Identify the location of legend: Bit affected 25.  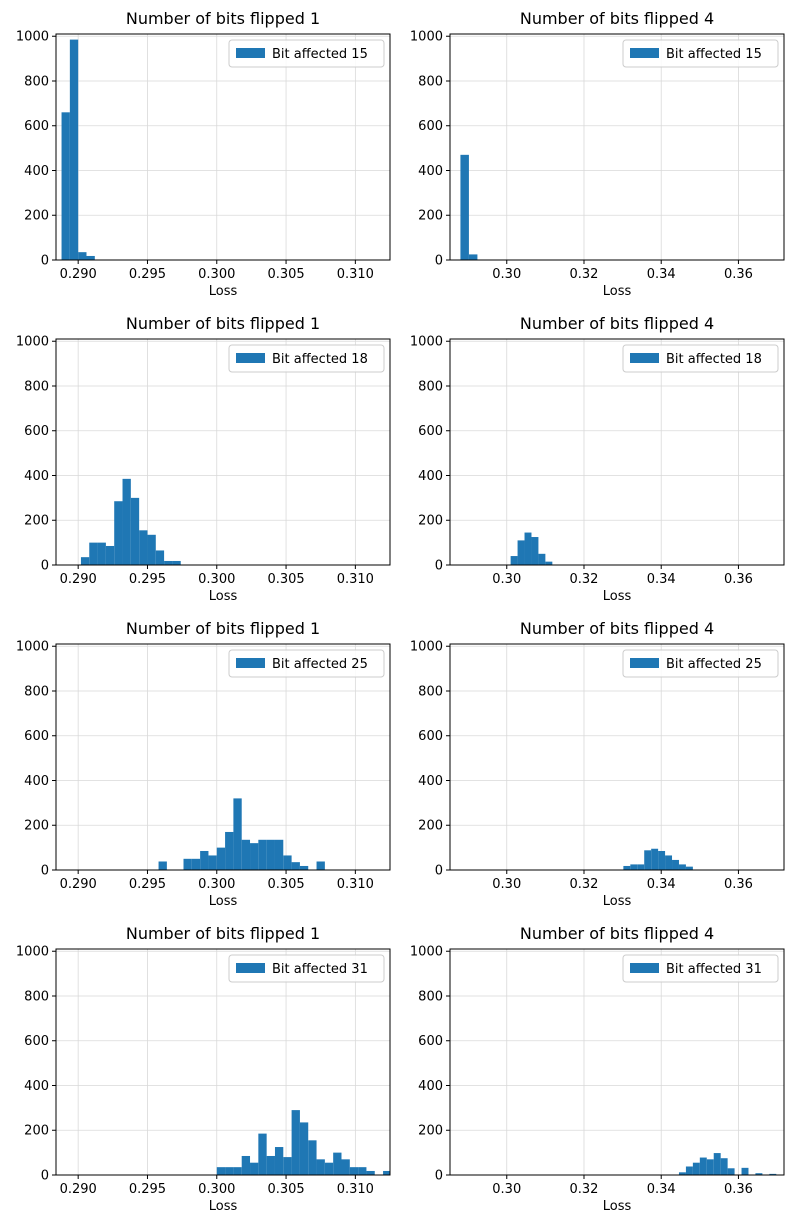
(700, 663).